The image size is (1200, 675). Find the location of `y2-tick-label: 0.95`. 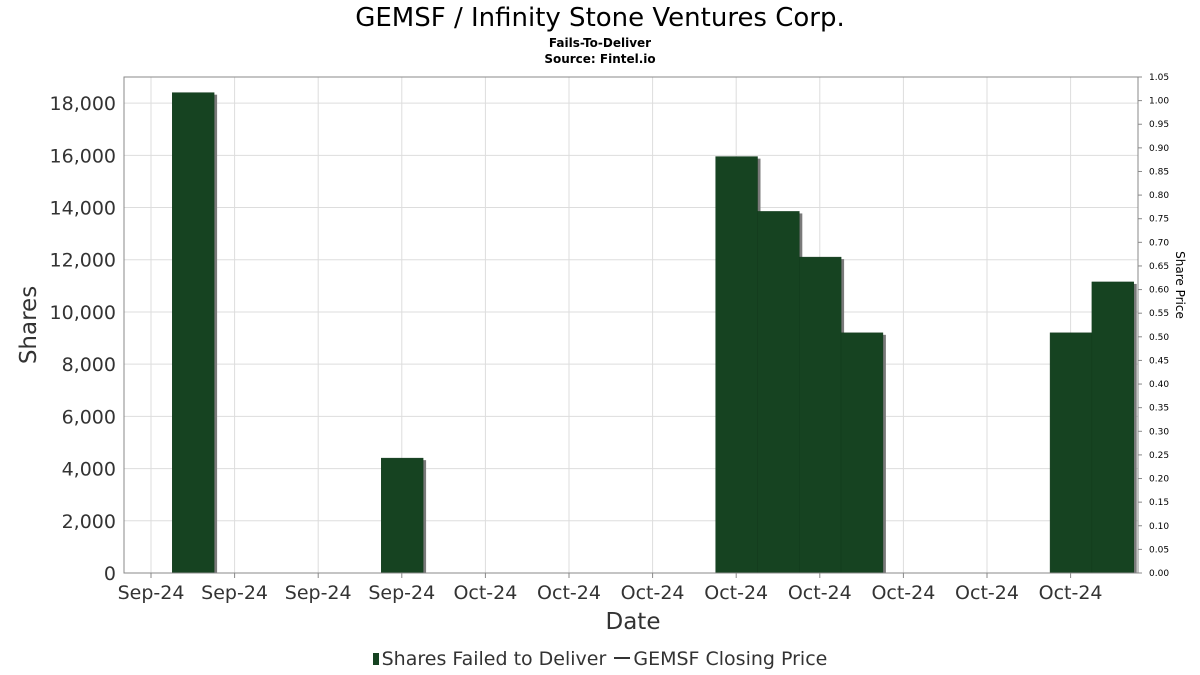

y2-tick-label: 0.95 is located at coordinates (1159, 125).